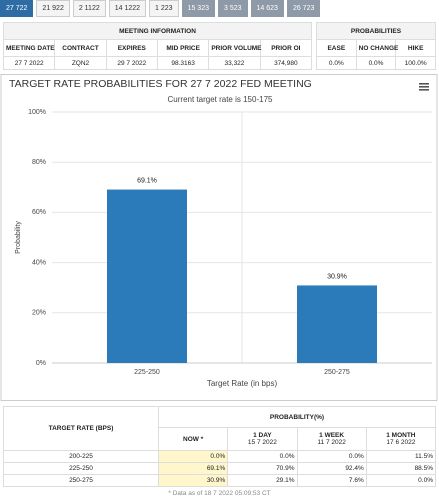 The image size is (439, 500). Describe the element at coordinates (401, 442) in the screenshot. I see `column-date: 17 6 2022` at that location.